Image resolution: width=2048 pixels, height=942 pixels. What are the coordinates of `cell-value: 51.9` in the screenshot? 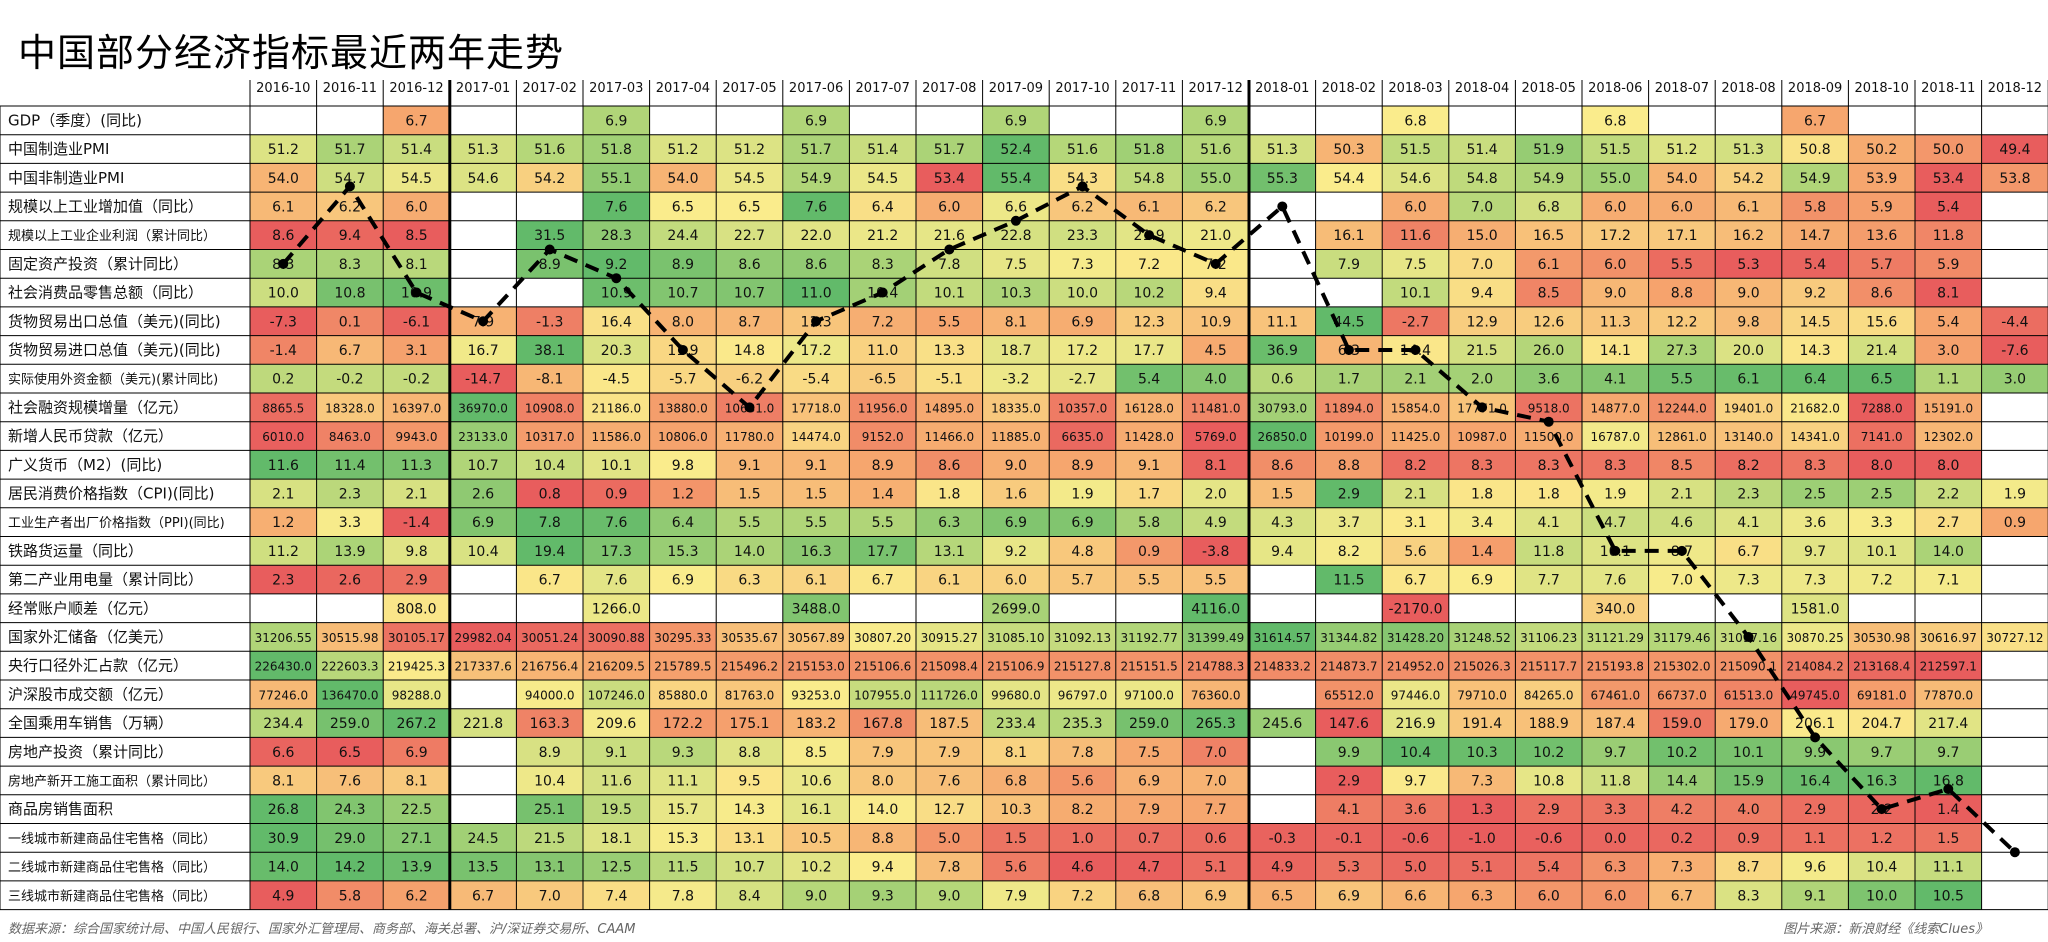 It's located at (1548, 150).